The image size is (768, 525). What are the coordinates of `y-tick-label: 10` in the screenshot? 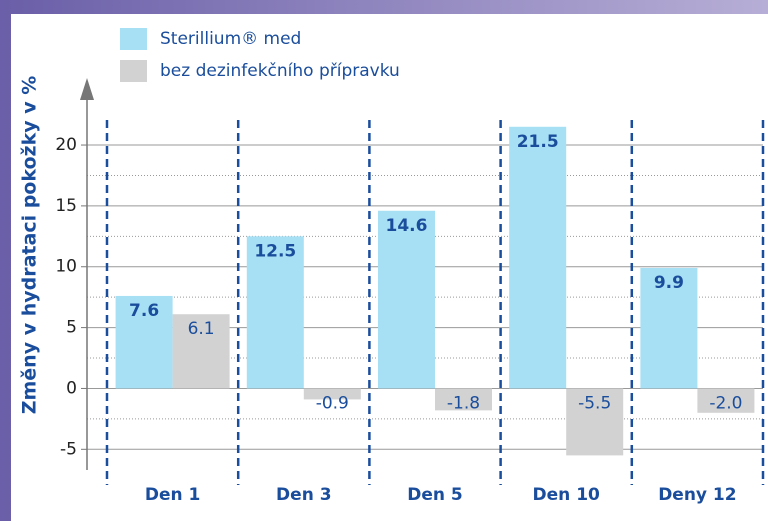 It's located at (66, 267).